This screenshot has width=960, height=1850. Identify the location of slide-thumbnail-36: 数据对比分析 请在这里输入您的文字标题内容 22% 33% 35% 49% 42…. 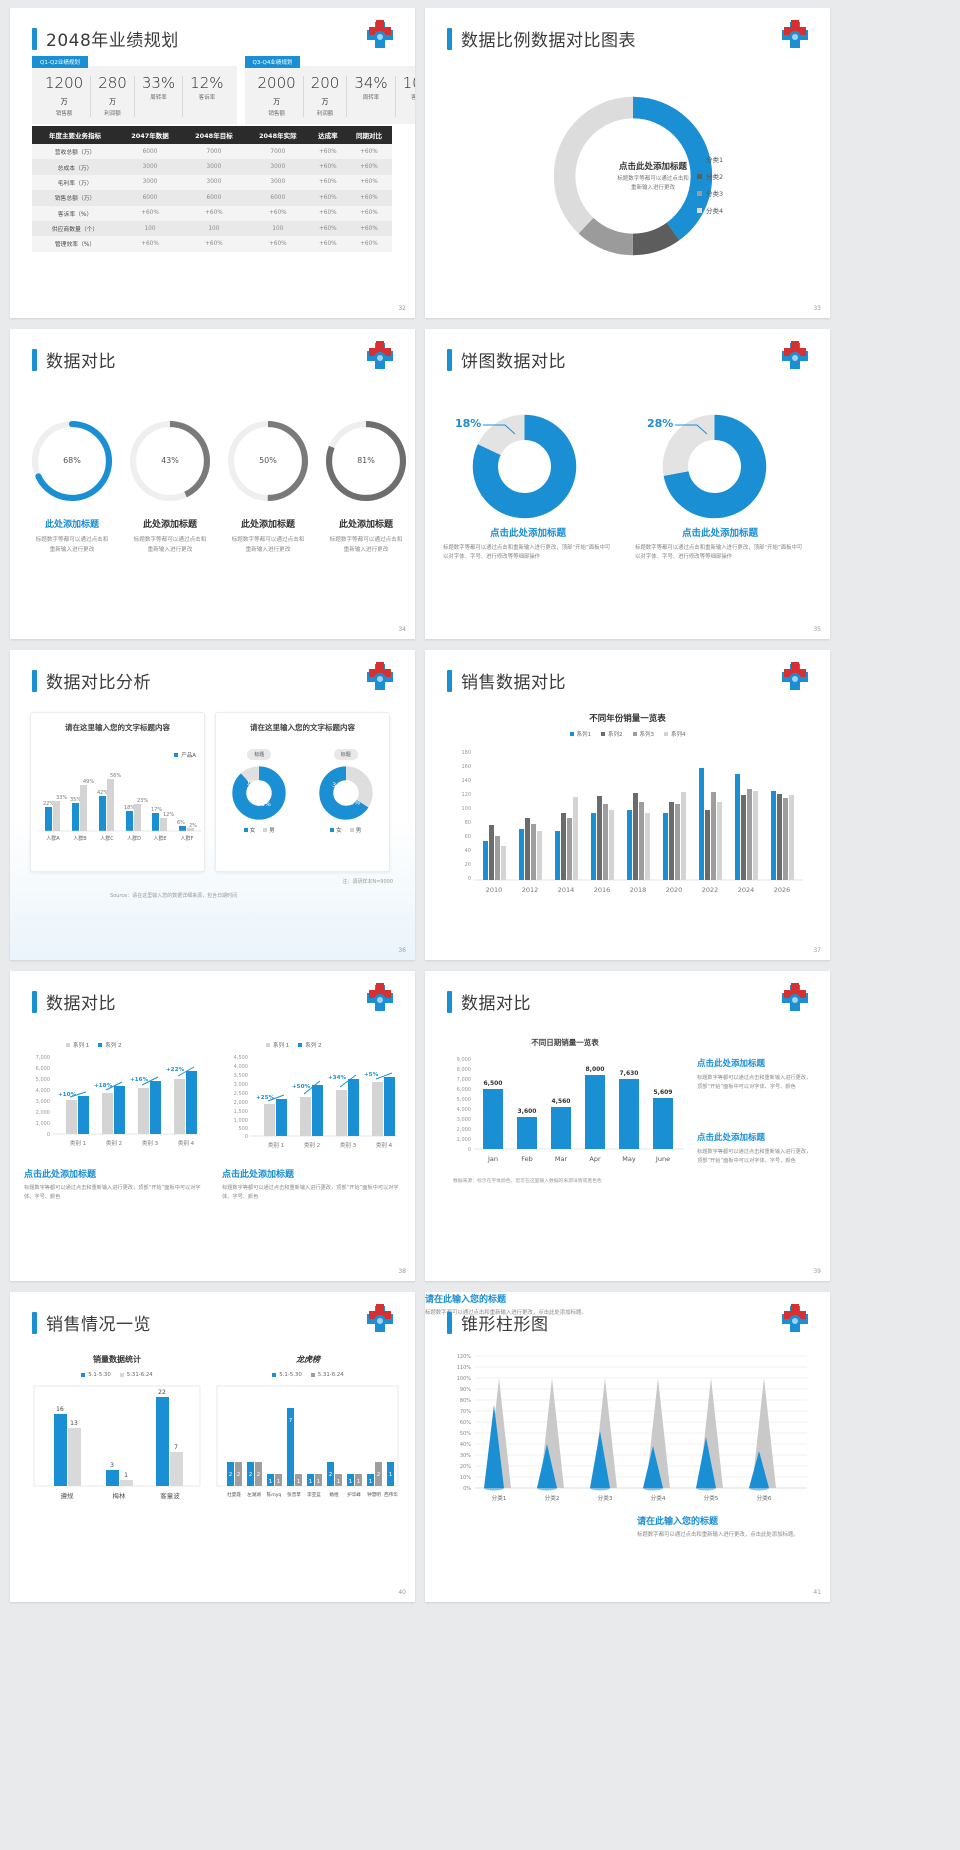
(212, 805).